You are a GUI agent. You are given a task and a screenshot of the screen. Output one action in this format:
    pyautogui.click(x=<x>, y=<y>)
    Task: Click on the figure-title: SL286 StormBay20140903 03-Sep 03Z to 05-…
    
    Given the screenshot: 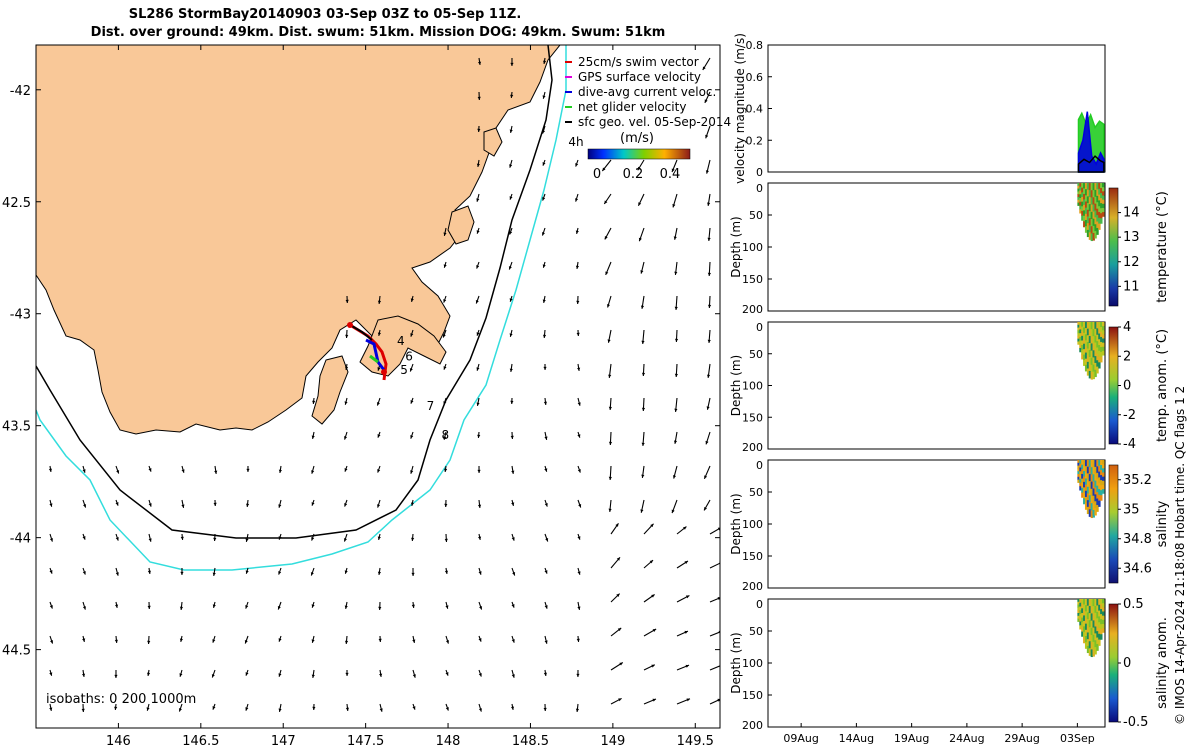 What is the action you would take?
    pyautogui.click(x=325, y=14)
    